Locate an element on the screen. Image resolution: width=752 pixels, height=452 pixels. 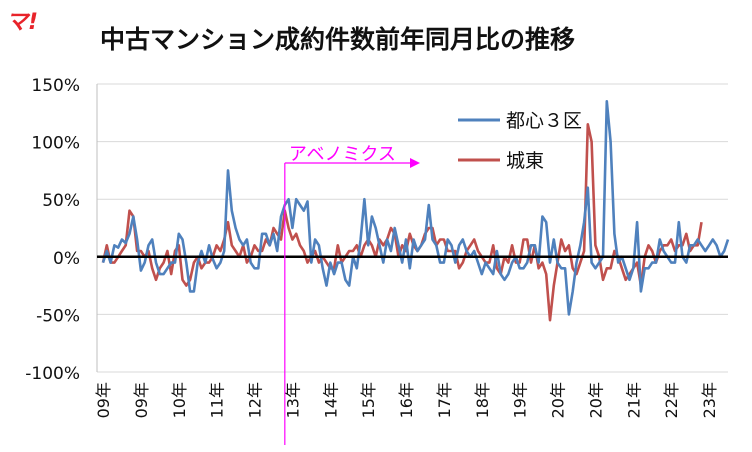
x-tick-label: 10年 is located at coordinates (179, 400).